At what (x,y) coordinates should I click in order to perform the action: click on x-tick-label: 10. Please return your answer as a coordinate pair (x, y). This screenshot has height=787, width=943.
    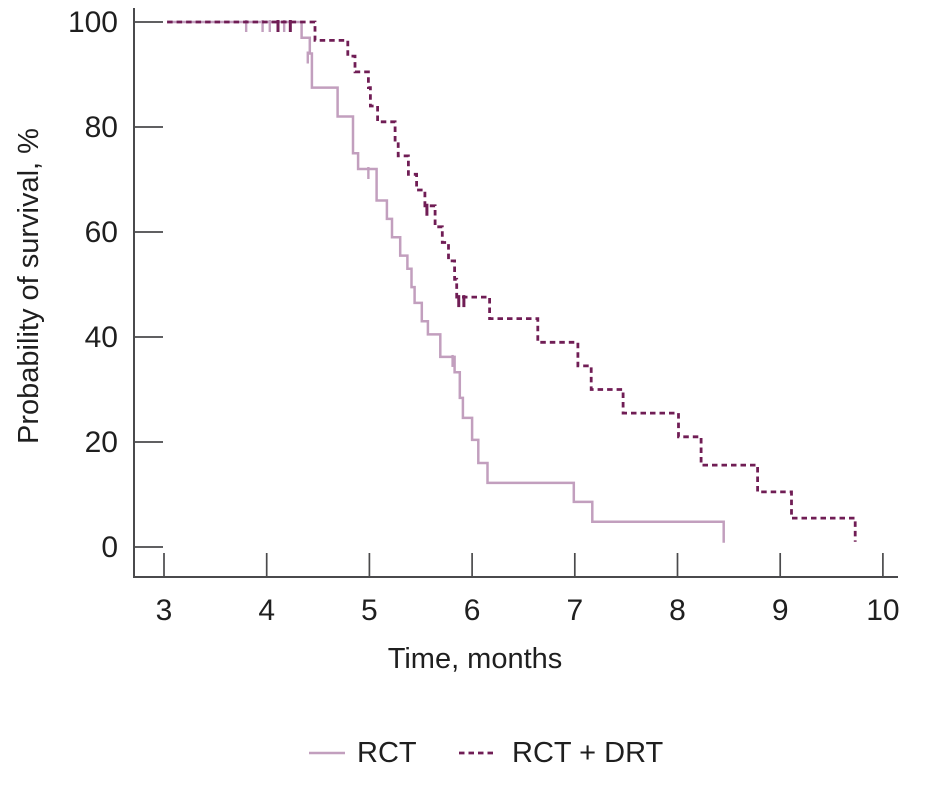
    Looking at the image, I should click on (882, 610).